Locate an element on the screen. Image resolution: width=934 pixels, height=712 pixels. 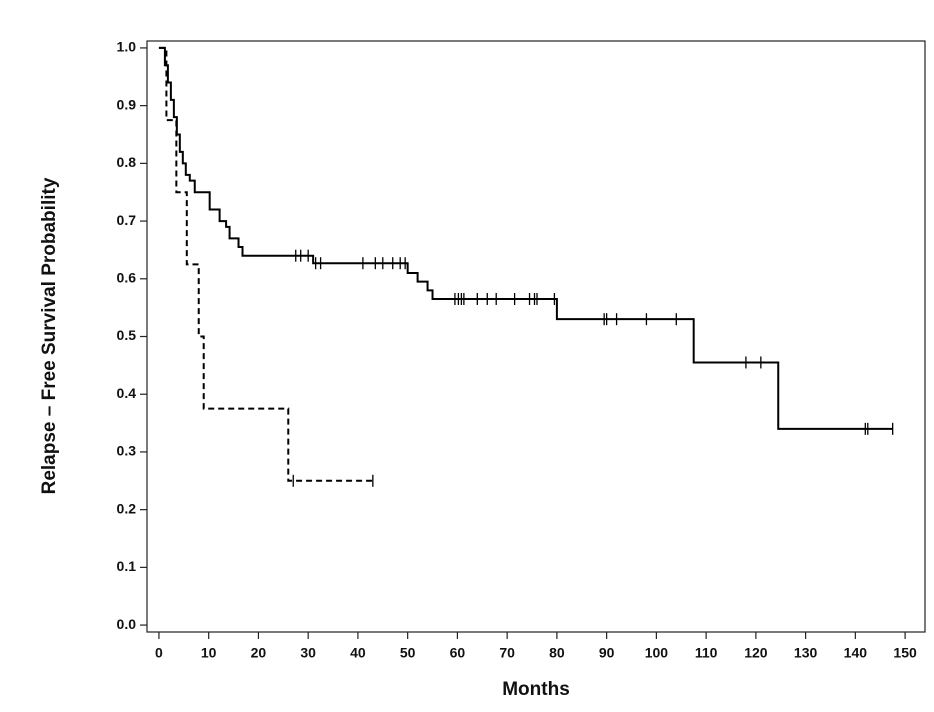
y-tick-label: 0.3 is located at coordinates (127, 451).